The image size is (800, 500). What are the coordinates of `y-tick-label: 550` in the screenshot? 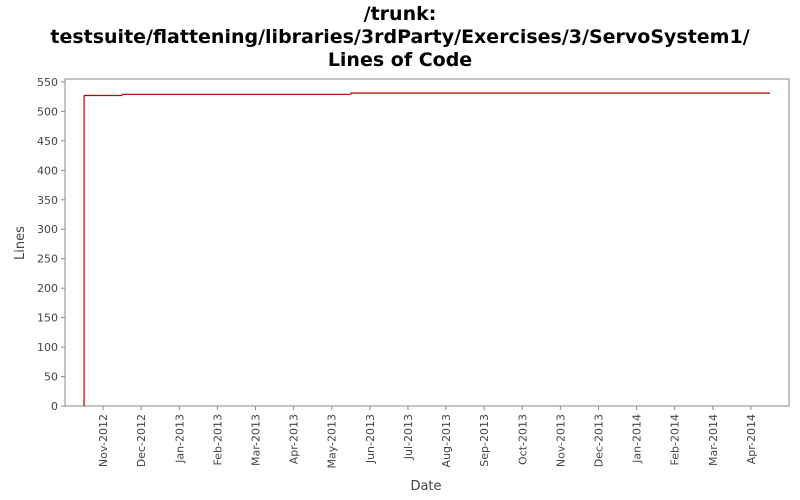 It's located at (47, 82).